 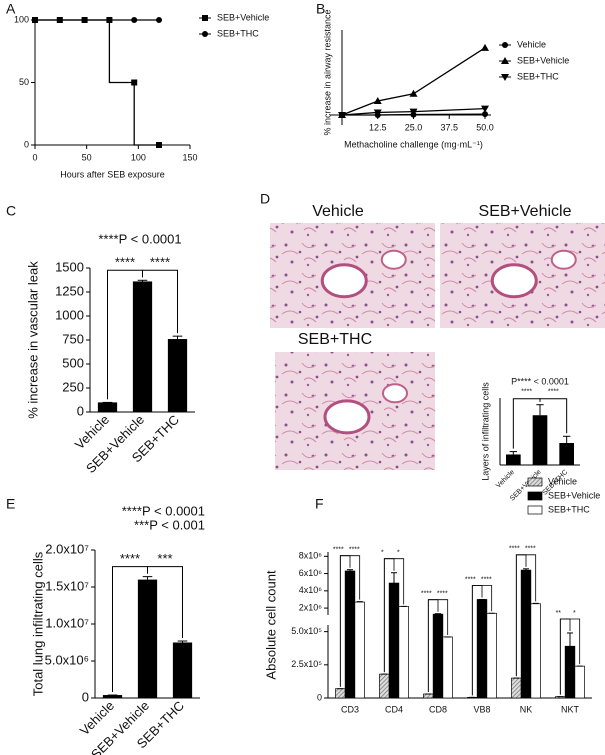 I want to click on y-tick-label: 500, so click(x=73, y=362).